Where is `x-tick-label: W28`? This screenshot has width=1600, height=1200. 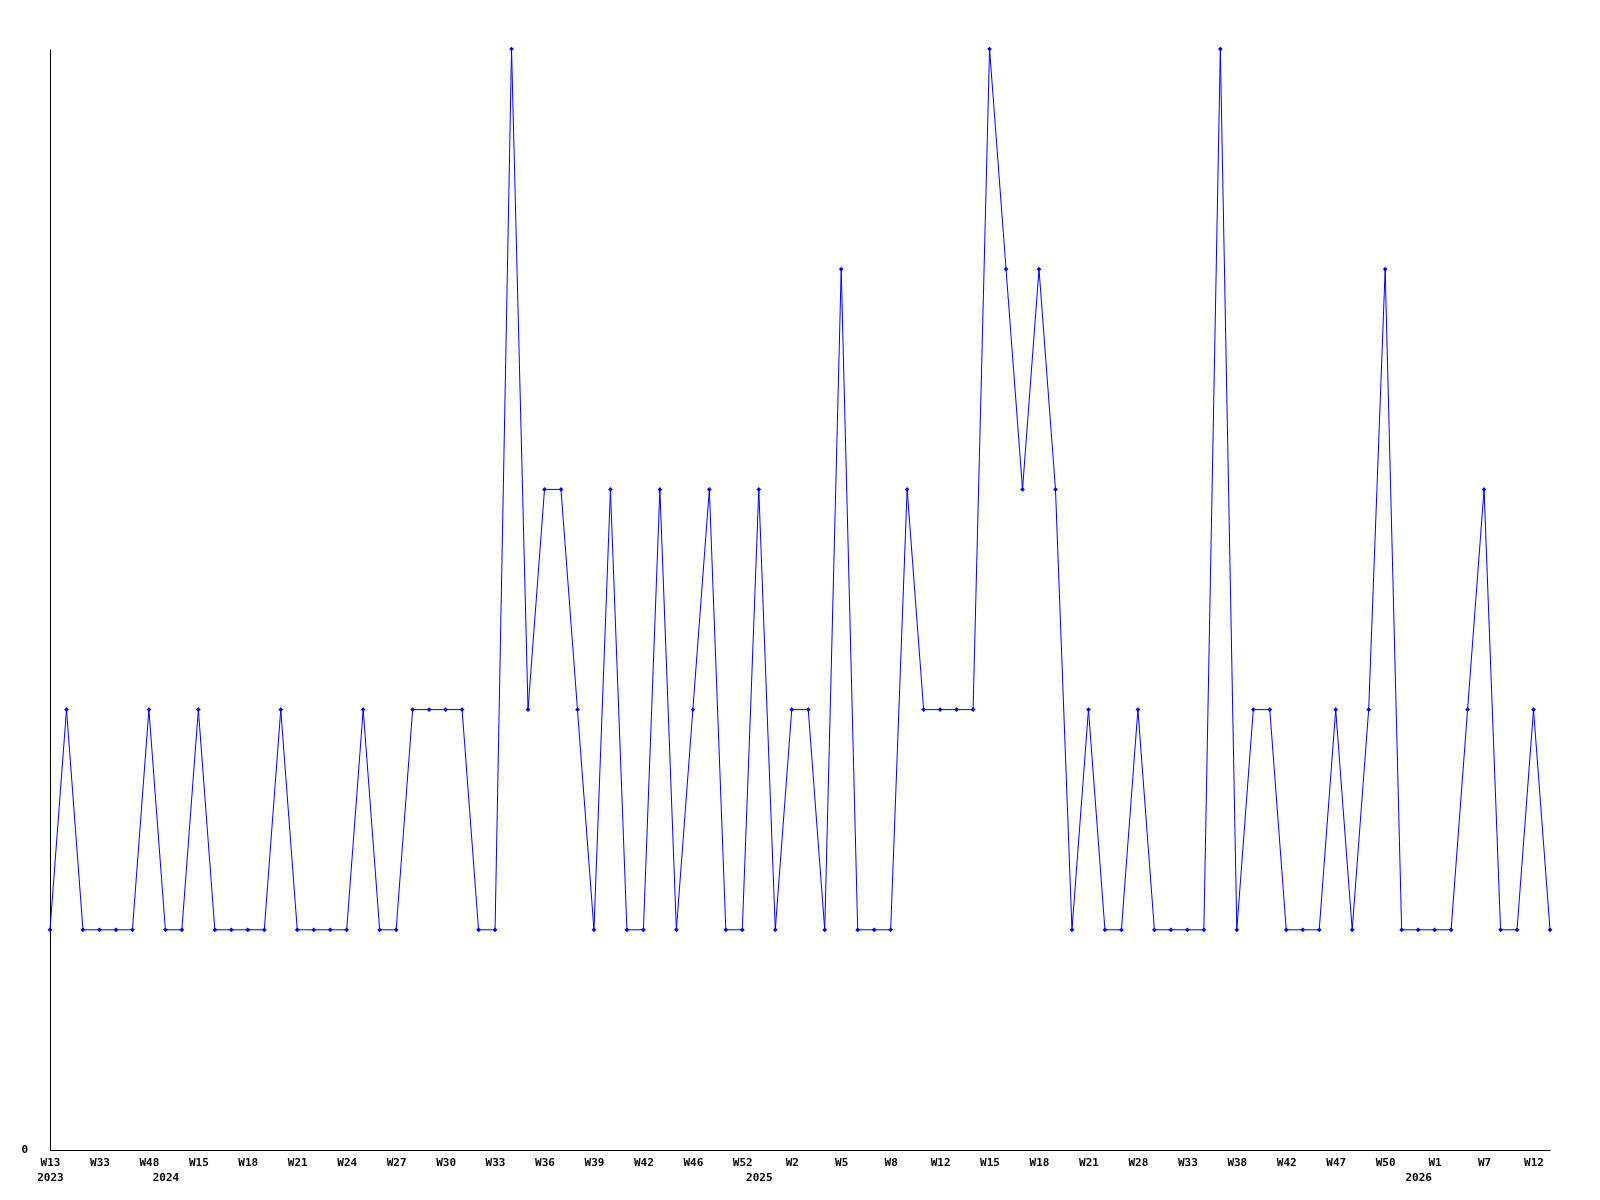
x-tick-label: W28 is located at coordinates (1138, 1162).